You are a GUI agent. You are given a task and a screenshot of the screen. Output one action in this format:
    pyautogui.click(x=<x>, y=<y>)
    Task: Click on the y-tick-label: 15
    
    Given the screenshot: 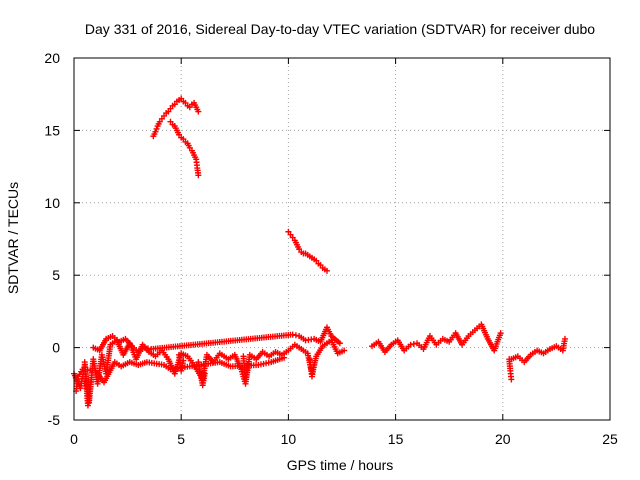 What is the action you would take?
    pyautogui.click(x=52, y=130)
    